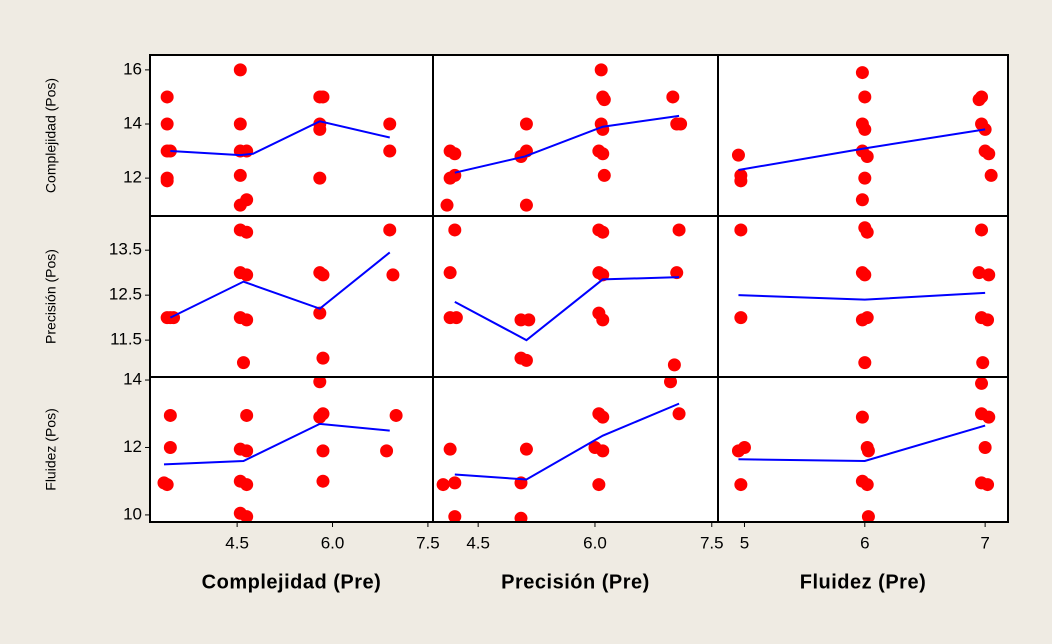 The width and height of the screenshot is (1052, 644). I want to click on x-axis-label: Complejidad (Pre), so click(292, 582).